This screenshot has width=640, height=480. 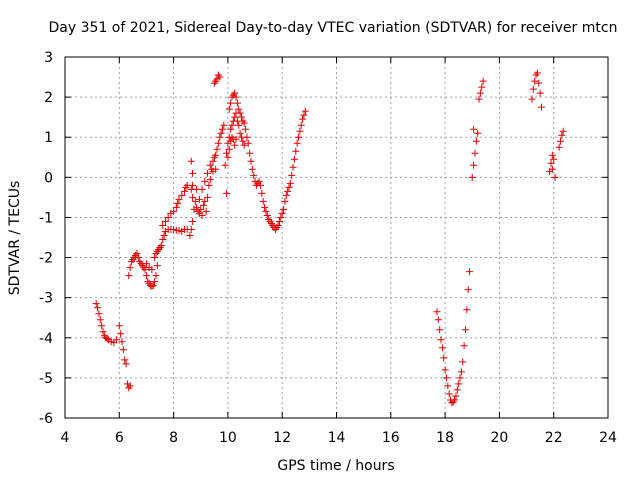 I want to click on x-axis-label: GPS time / hours, so click(x=335, y=466).